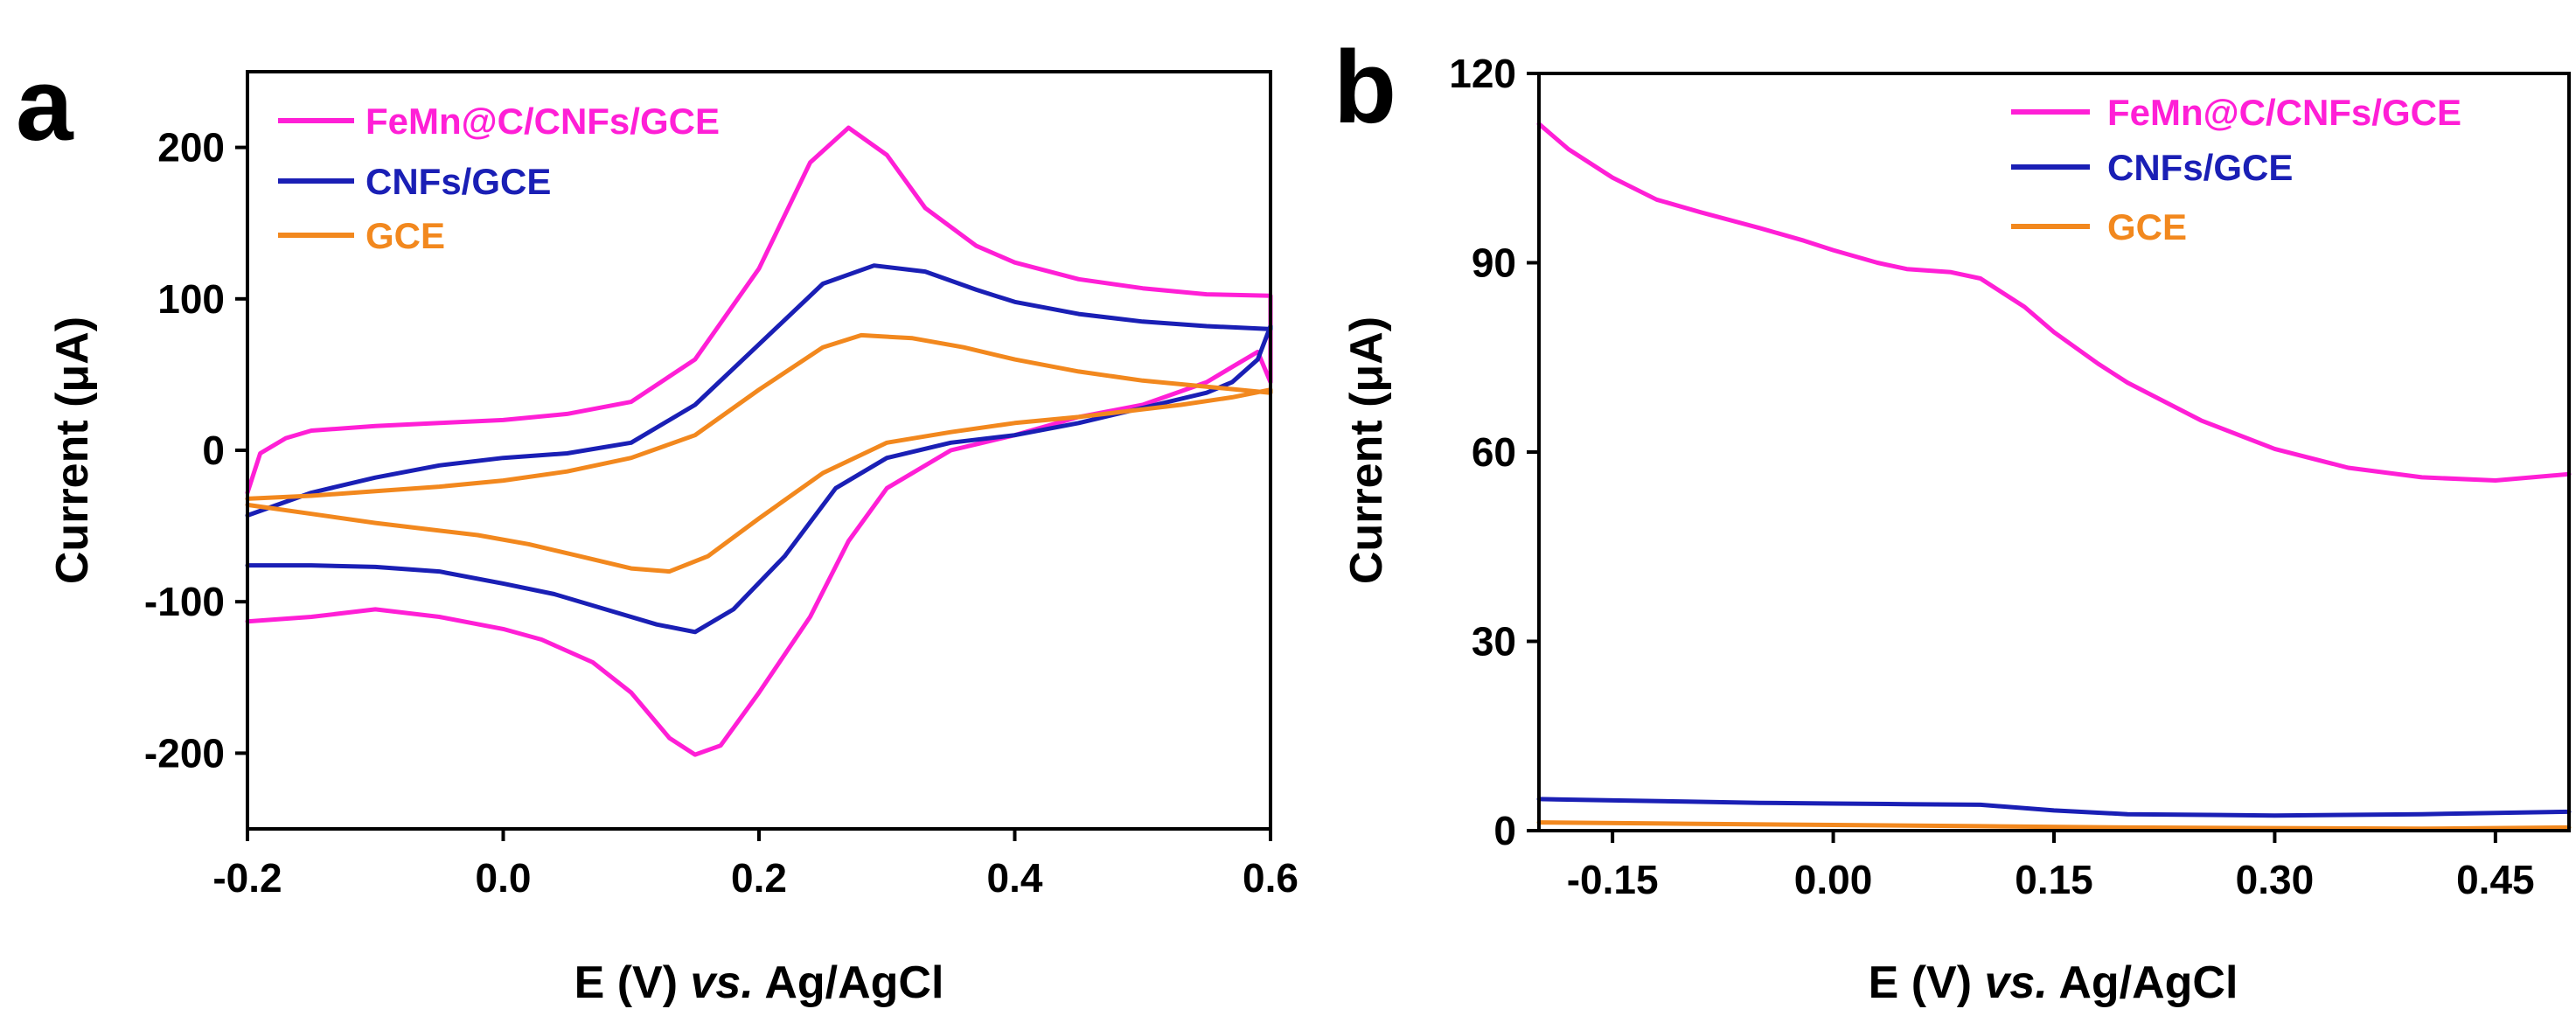 The height and width of the screenshot is (1023, 2576). I want to click on panel-a-x-tick-label: 0.6, so click(1270, 878).